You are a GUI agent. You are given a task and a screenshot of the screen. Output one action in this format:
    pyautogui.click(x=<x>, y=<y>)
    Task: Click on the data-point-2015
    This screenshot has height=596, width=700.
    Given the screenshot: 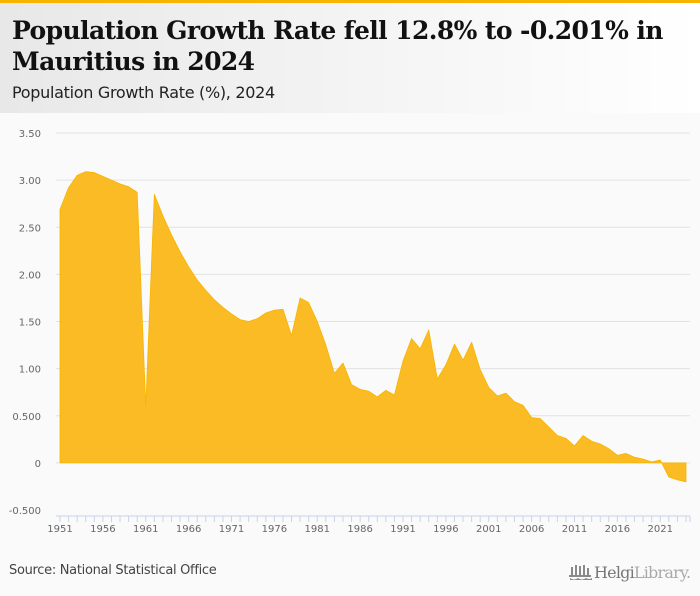 What is the action you would take?
    pyautogui.click(x=609, y=449)
    